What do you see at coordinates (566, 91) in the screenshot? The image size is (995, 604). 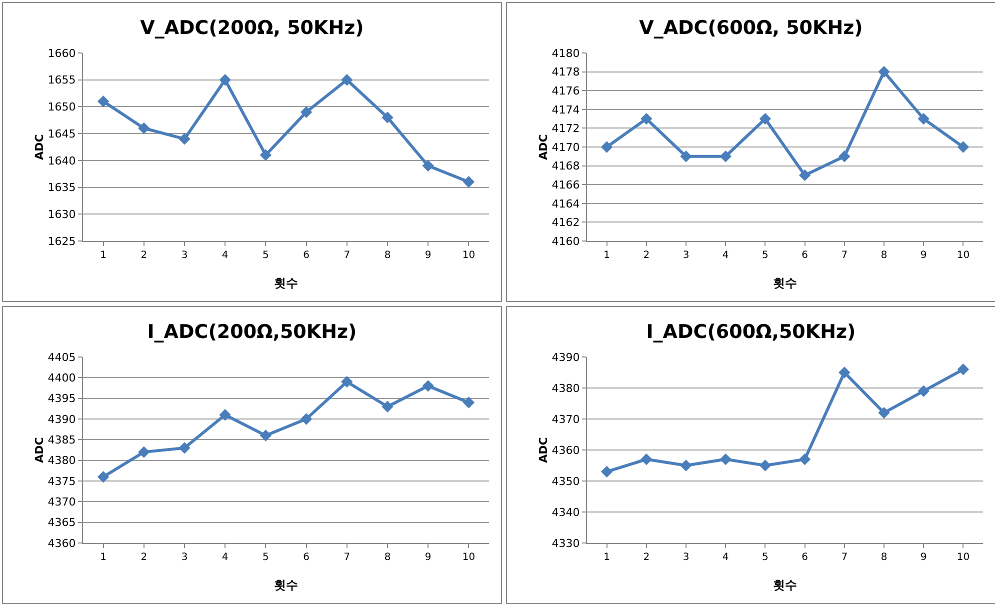 I see `y-tick-label: 4176` at bounding box center [566, 91].